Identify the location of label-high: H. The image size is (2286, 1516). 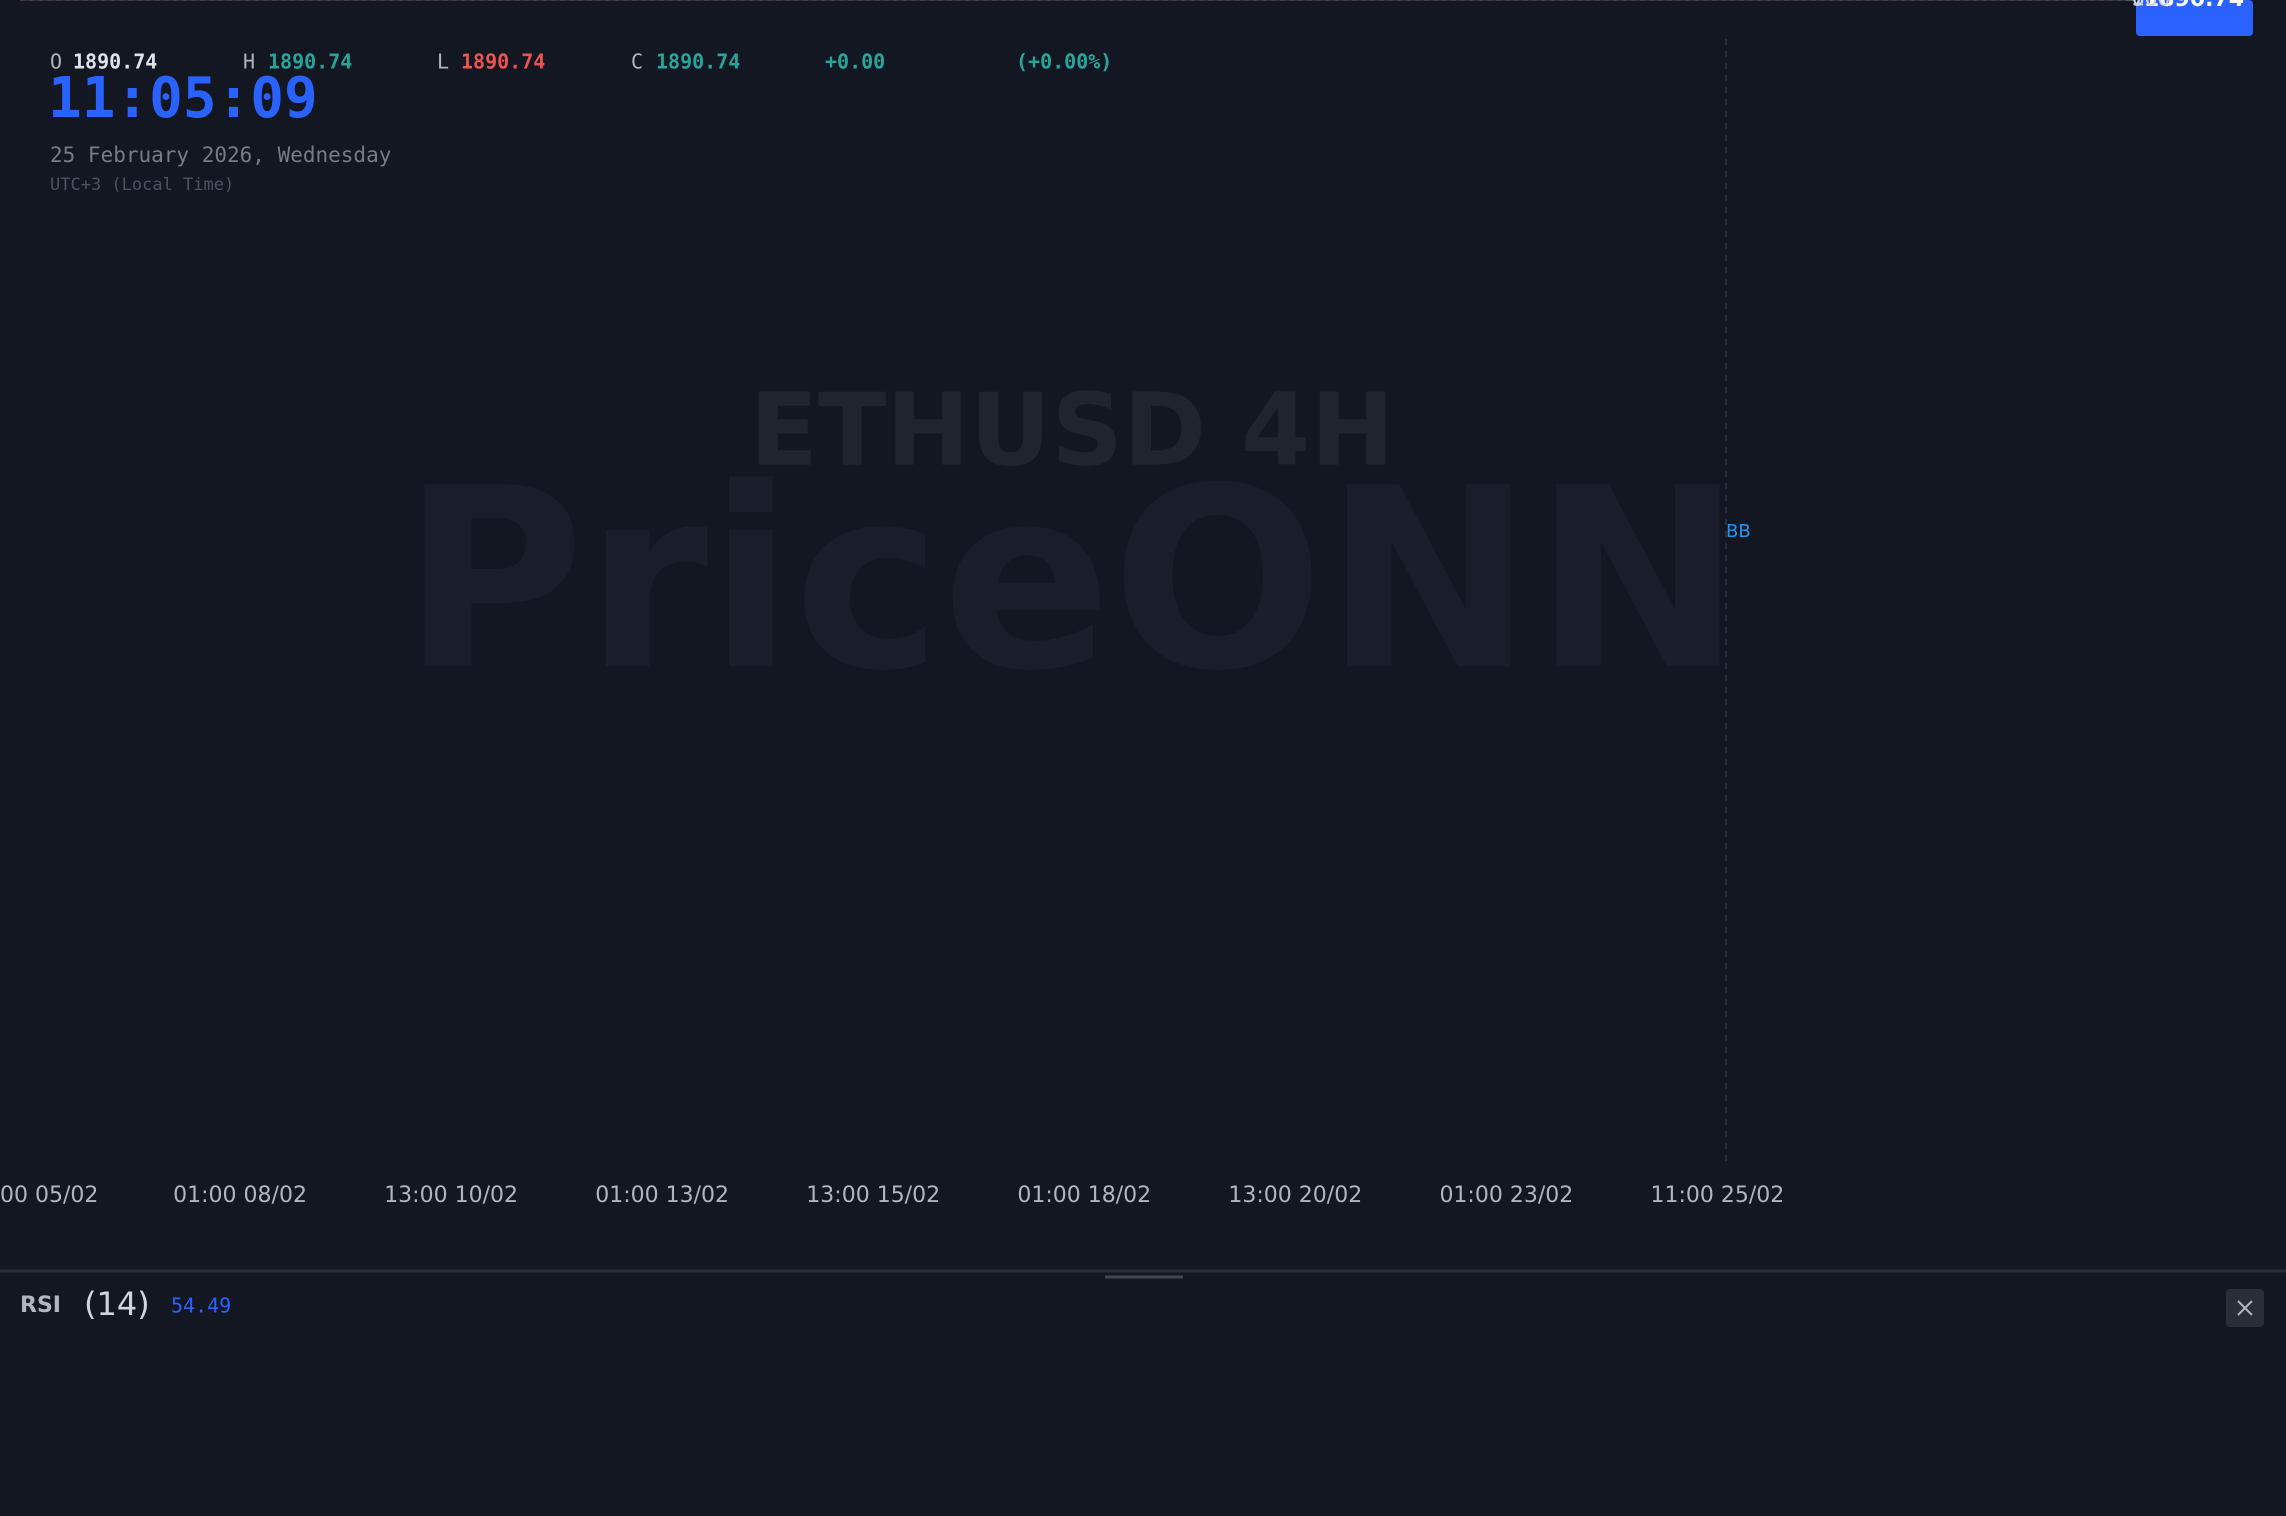
(249, 62).